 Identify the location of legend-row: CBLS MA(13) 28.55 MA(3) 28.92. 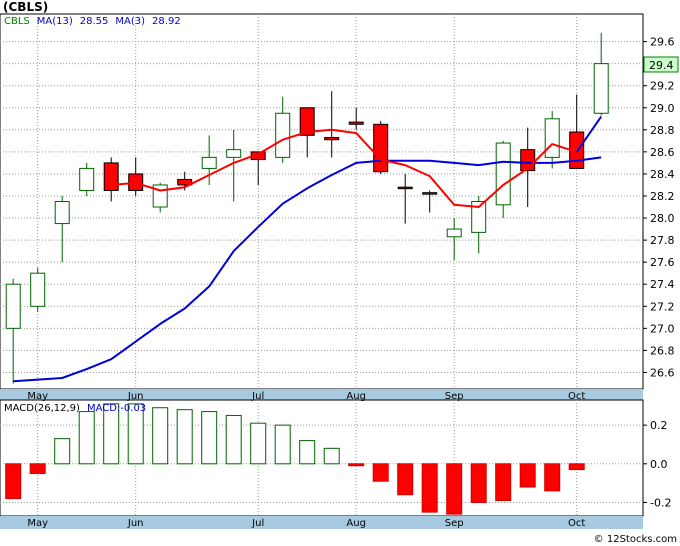
(92, 21).